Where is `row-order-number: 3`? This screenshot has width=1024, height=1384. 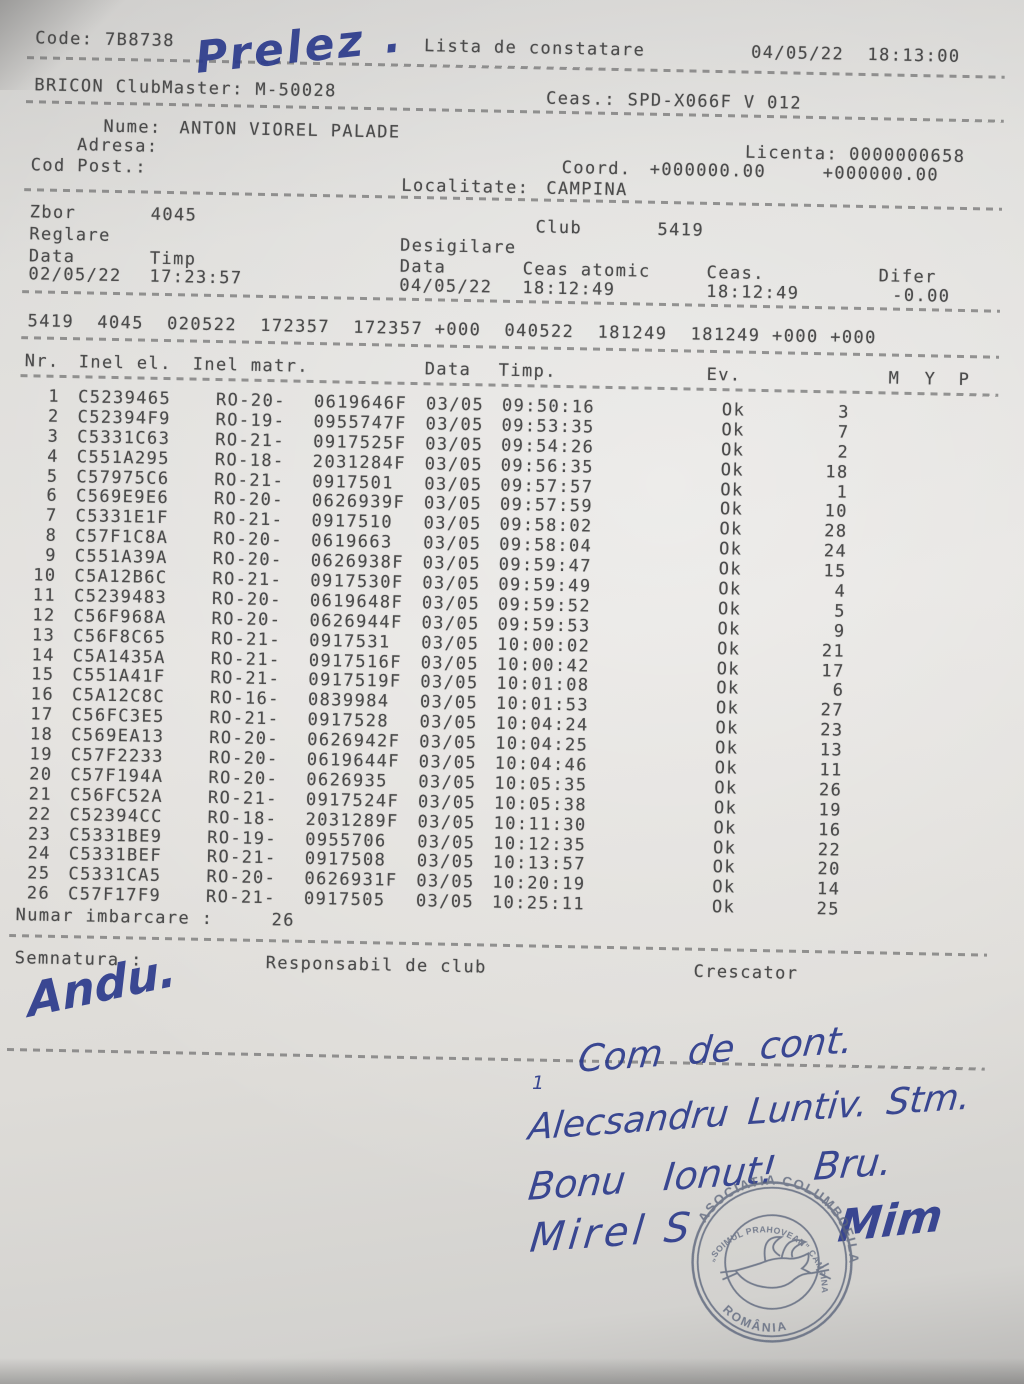
row-order-number: 3 is located at coordinates (844, 412).